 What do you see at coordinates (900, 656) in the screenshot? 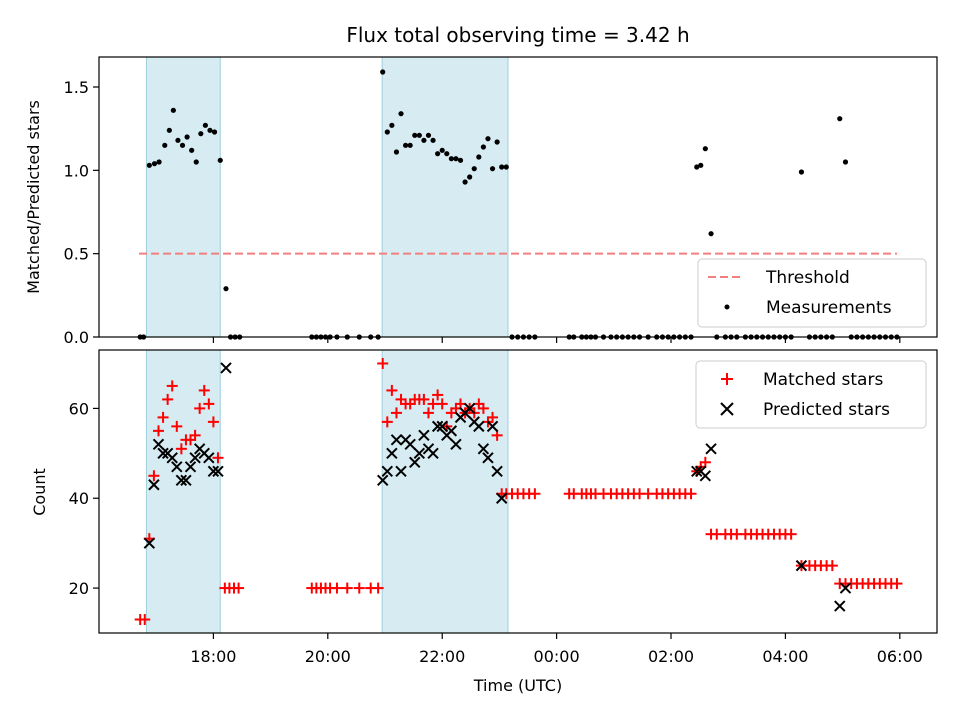
I see `x-tick-label: 06:00` at bounding box center [900, 656].